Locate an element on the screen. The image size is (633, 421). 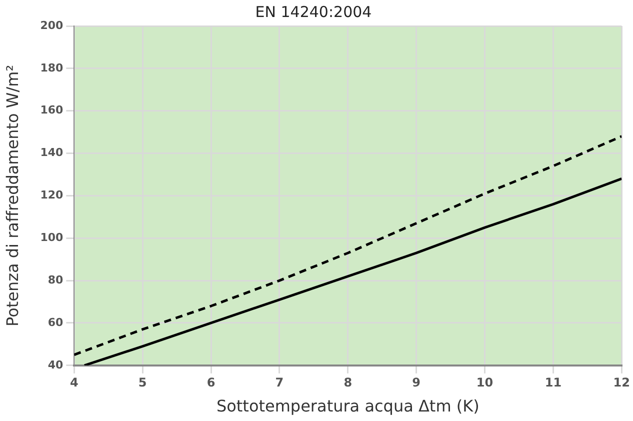
x-tick-label: 6 is located at coordinates (211, 383).